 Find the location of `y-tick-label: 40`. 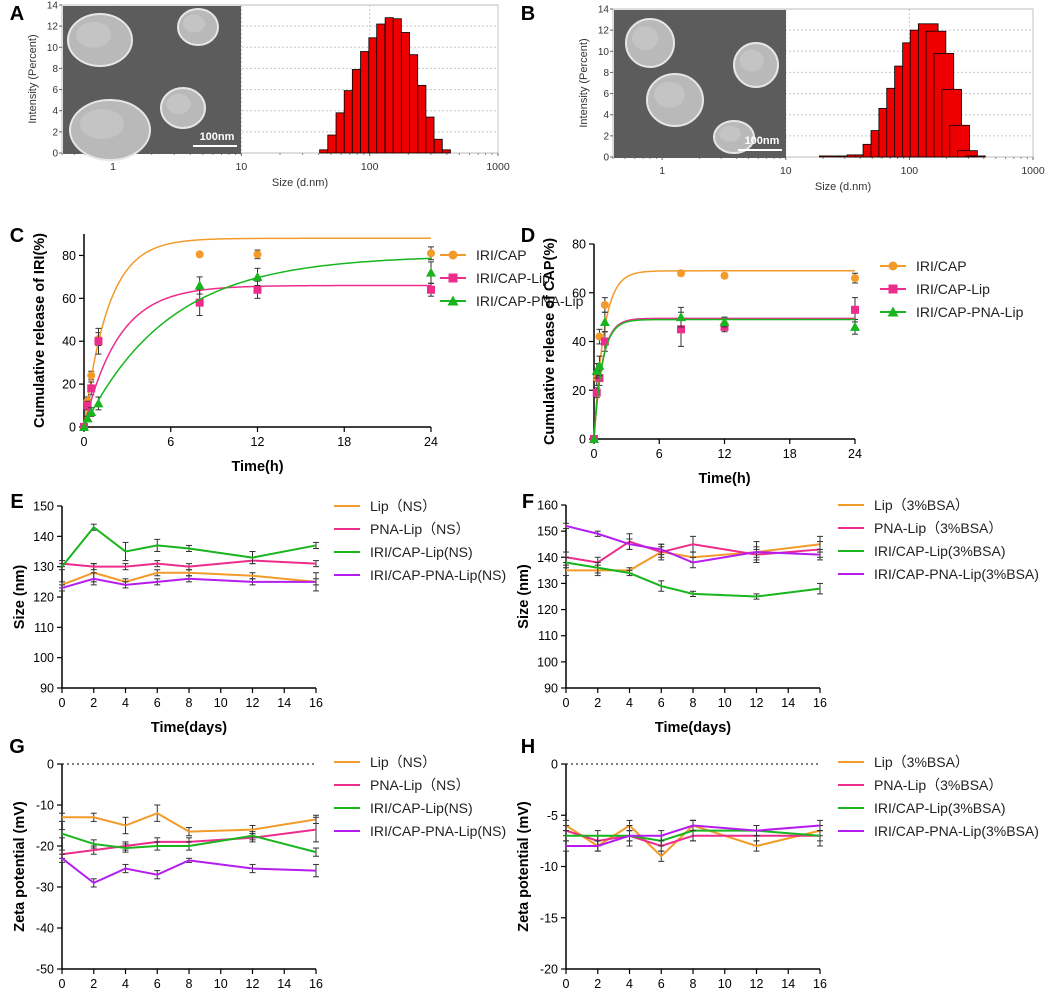

y-tick-label: 40 is located at coordinates (69, 342).